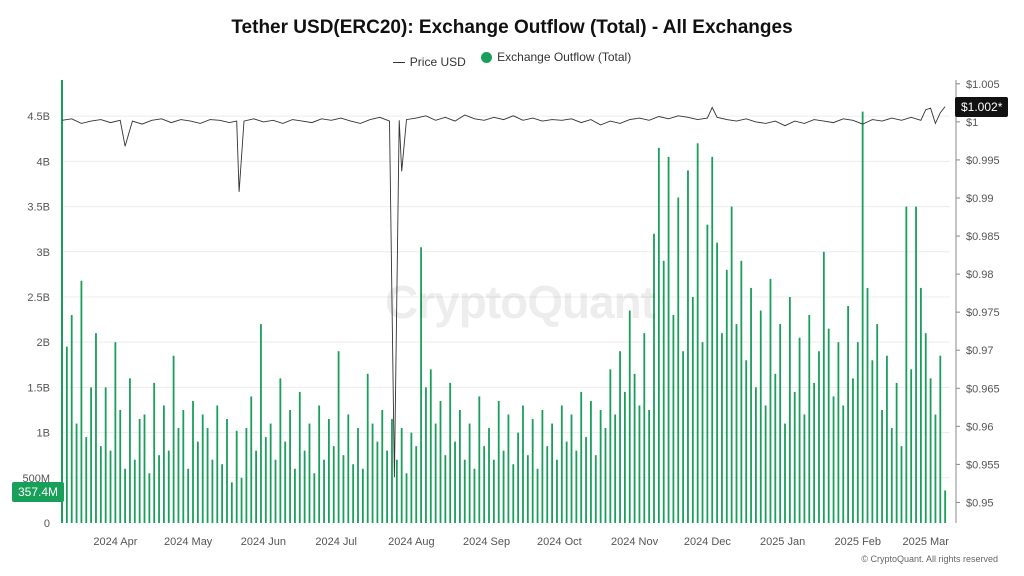  What do you see at coordinates (980, 503) in the screenshot?
I see `y-right-tick-label: $0.95` at bounding box center [980, 503].